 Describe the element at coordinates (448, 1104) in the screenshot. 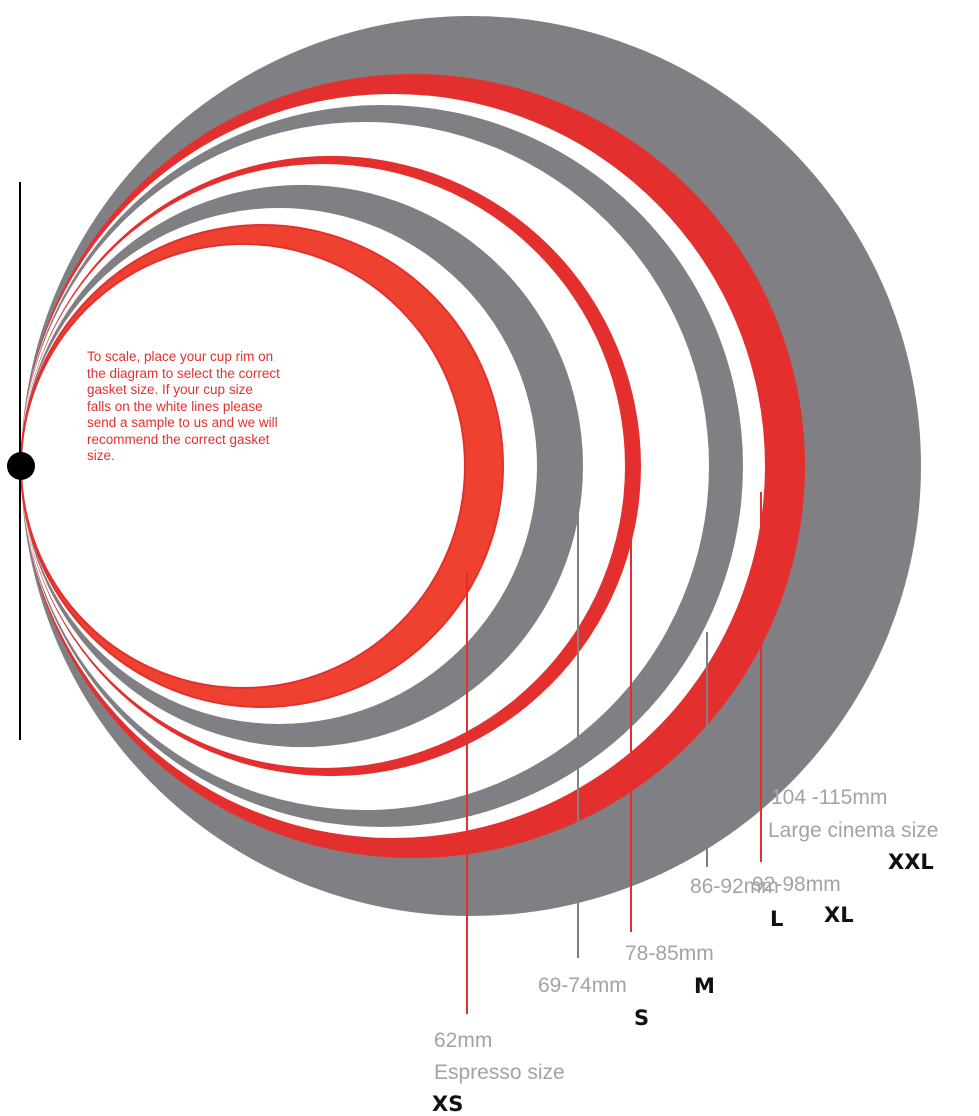

I see `size-code-xs: XS` at that location.